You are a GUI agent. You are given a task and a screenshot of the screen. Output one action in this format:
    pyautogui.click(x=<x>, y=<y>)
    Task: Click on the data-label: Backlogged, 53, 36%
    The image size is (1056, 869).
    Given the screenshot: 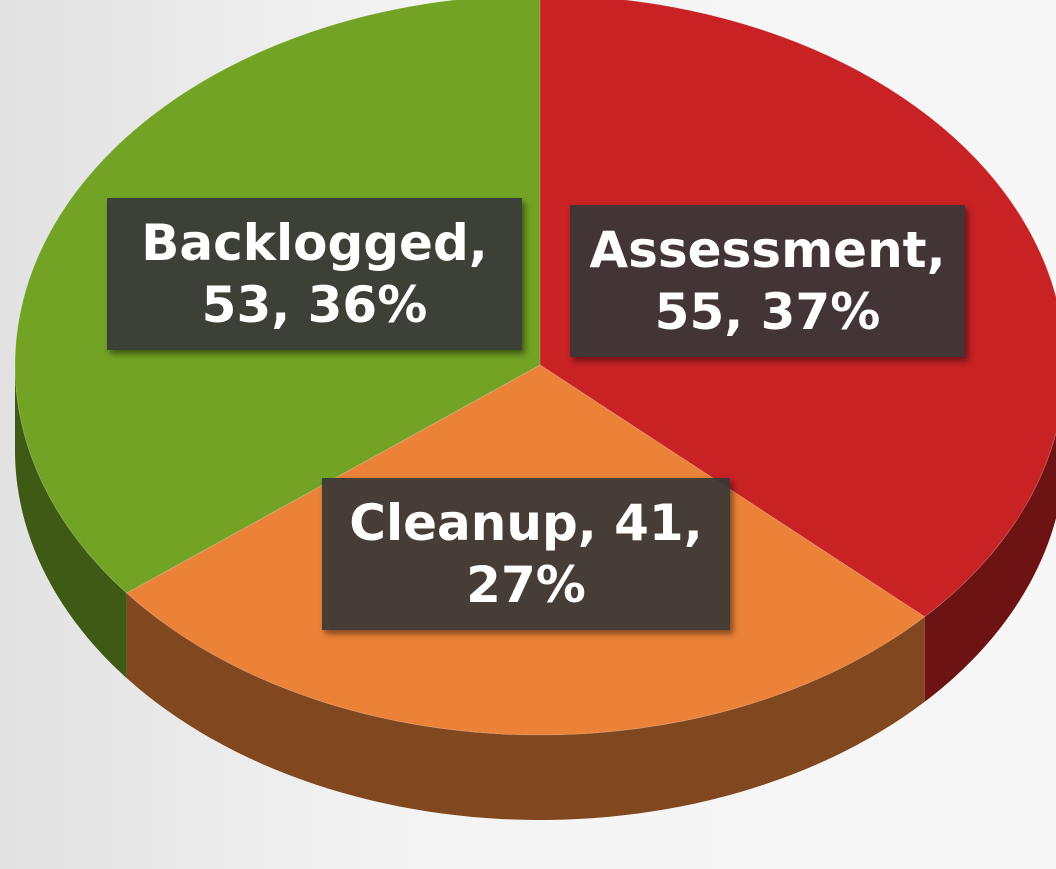 What is the action you would take?
    pyautogui.click(x=314, y=274)
    